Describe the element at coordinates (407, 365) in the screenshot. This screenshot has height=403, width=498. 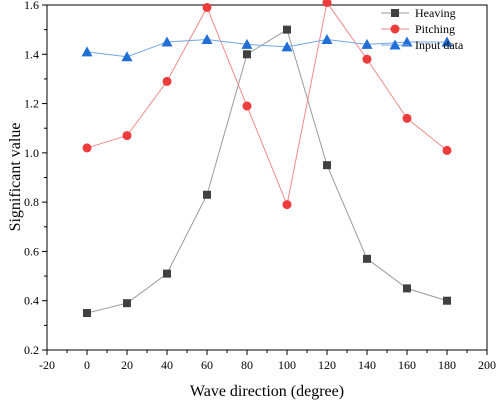
I see `x-tick-label: 160` at that location.